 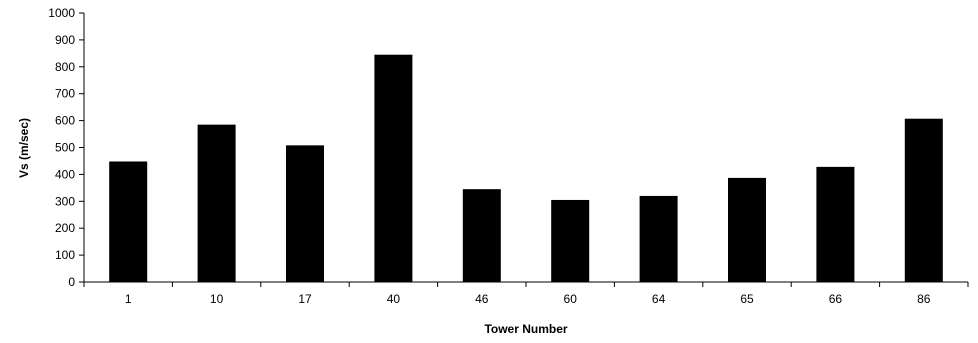 I want to click on x-tick-label: 17, so click(x=305, y=299).